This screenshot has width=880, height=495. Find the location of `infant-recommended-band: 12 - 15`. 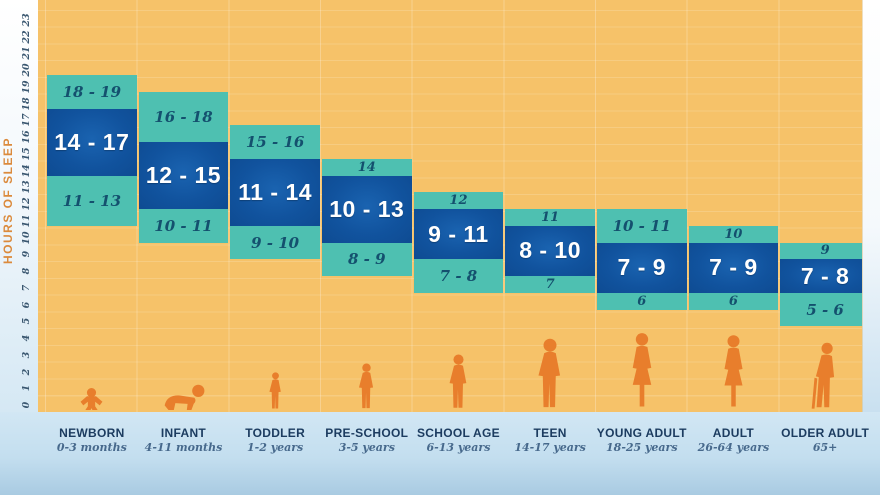

infant-recommended-band: 12 - 15 is located at coordinates (183, 175).